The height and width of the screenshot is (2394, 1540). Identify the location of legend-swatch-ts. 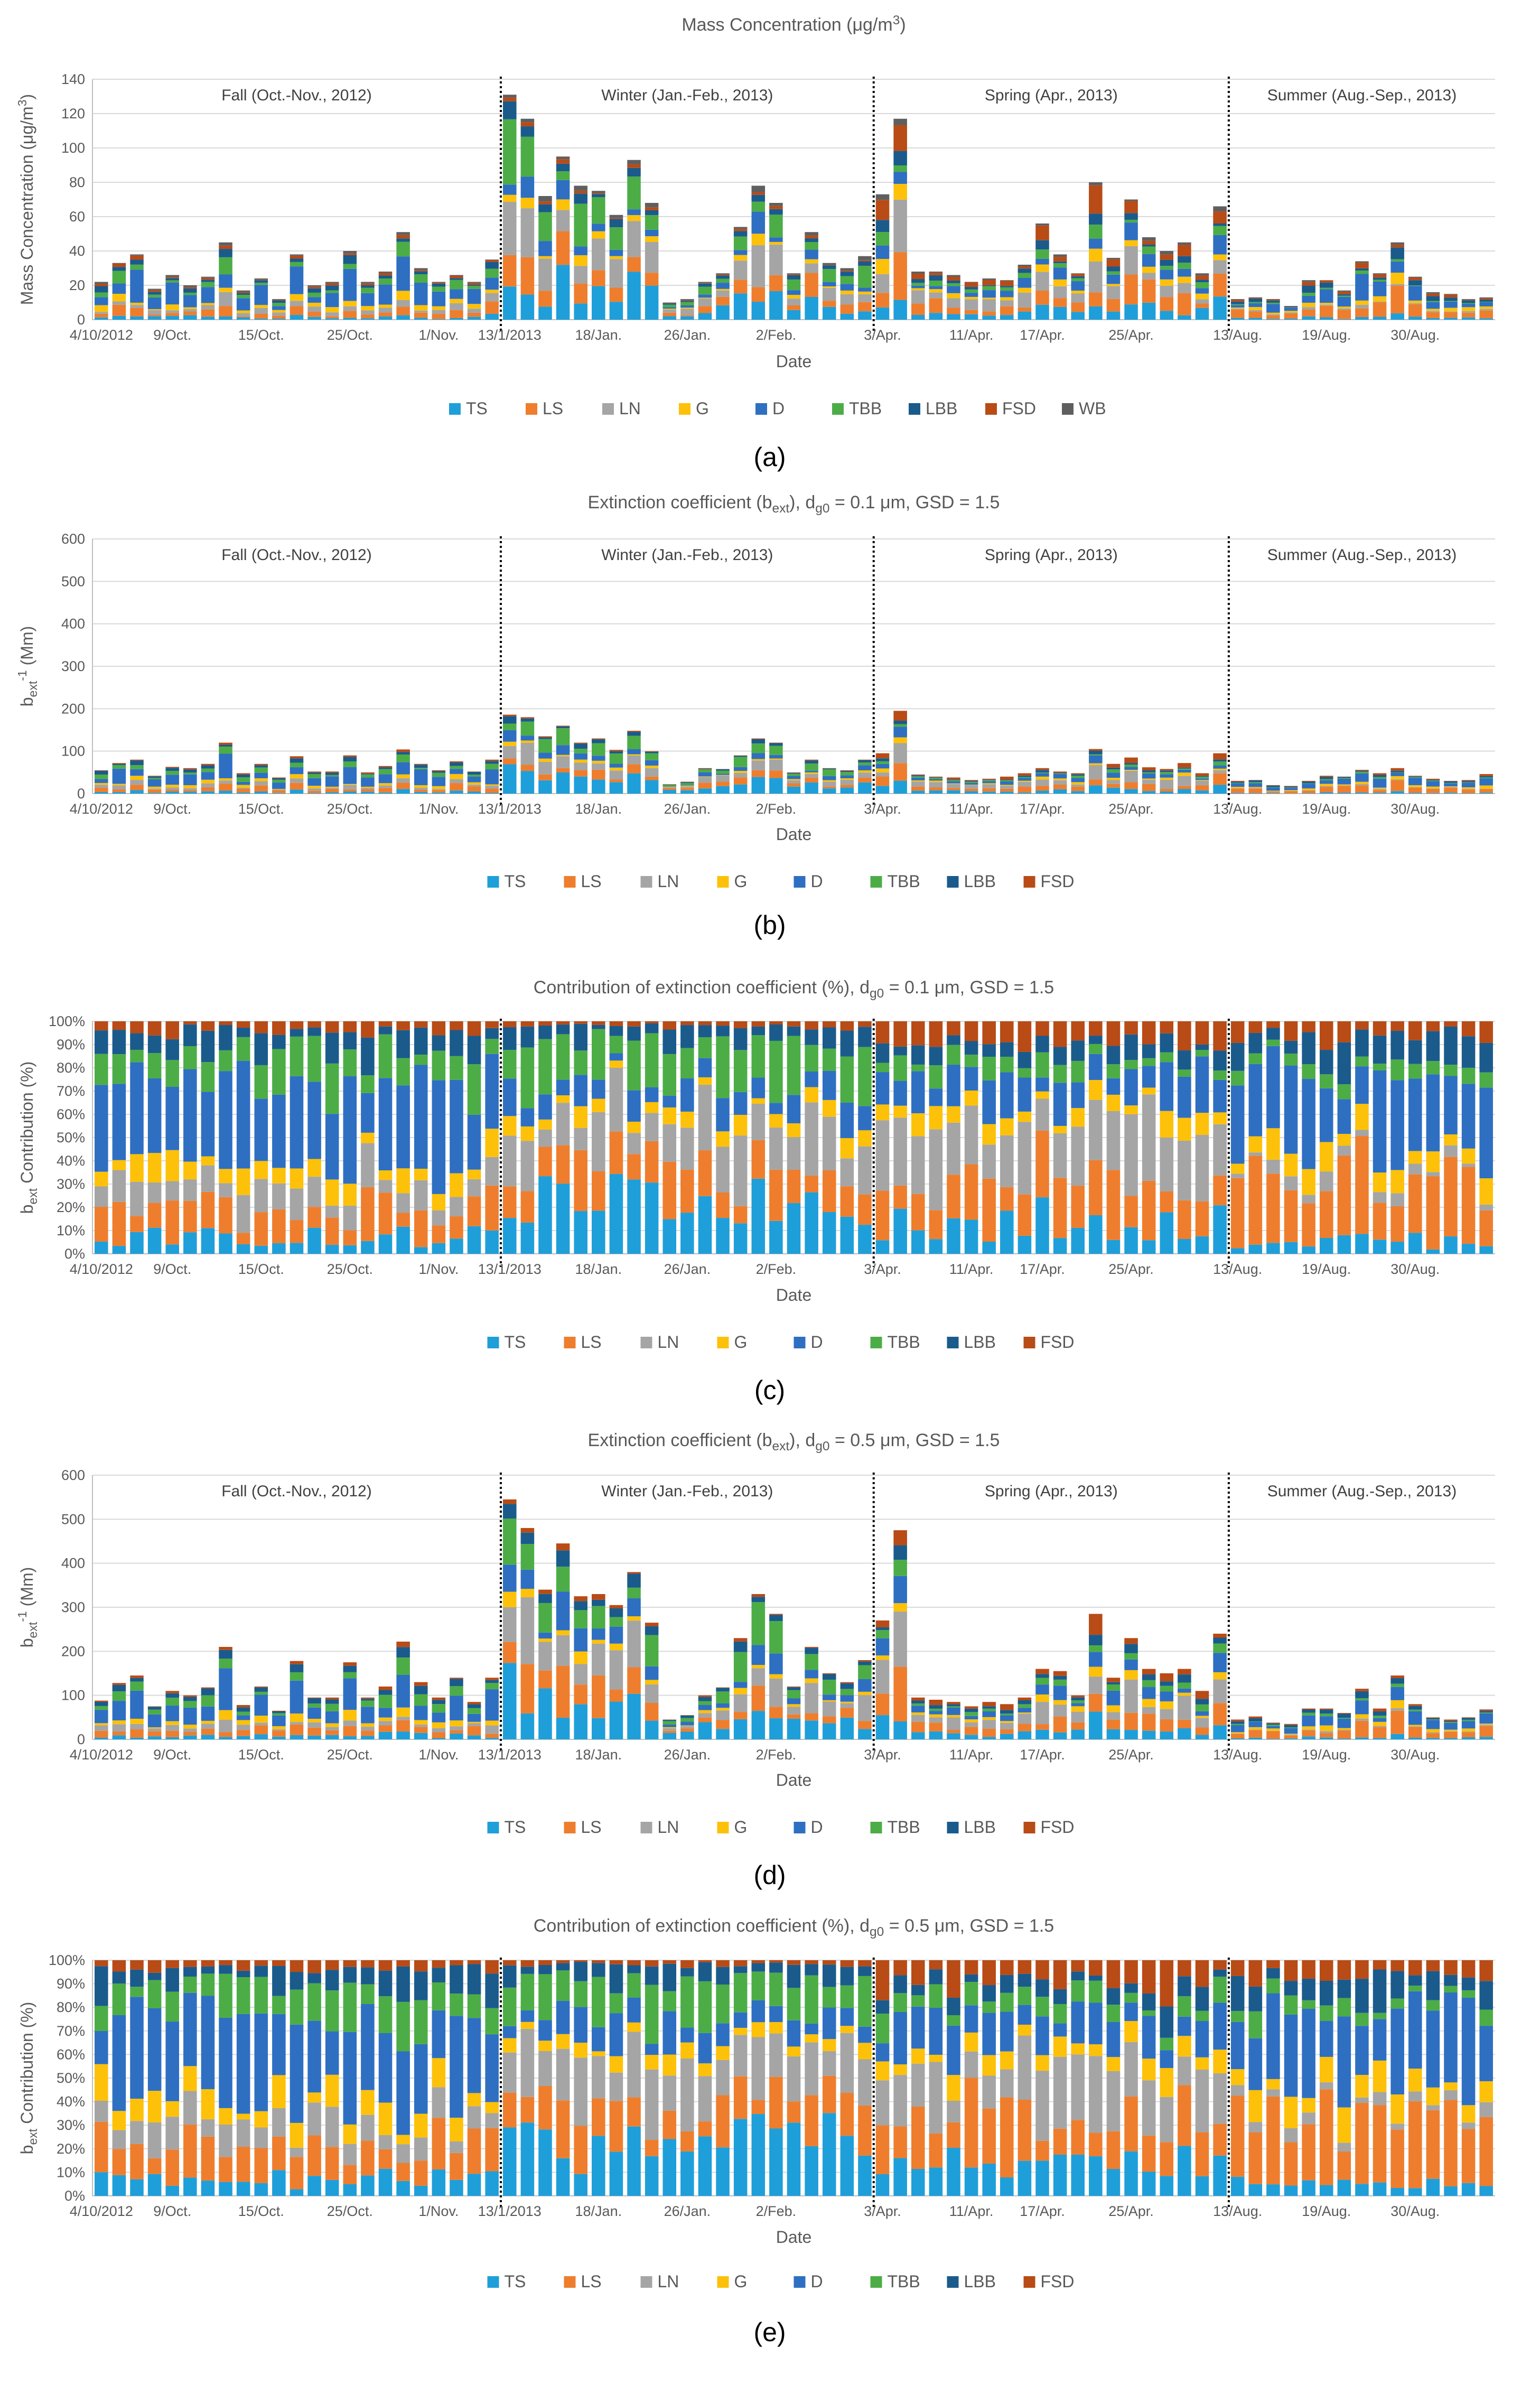
(455, 409).